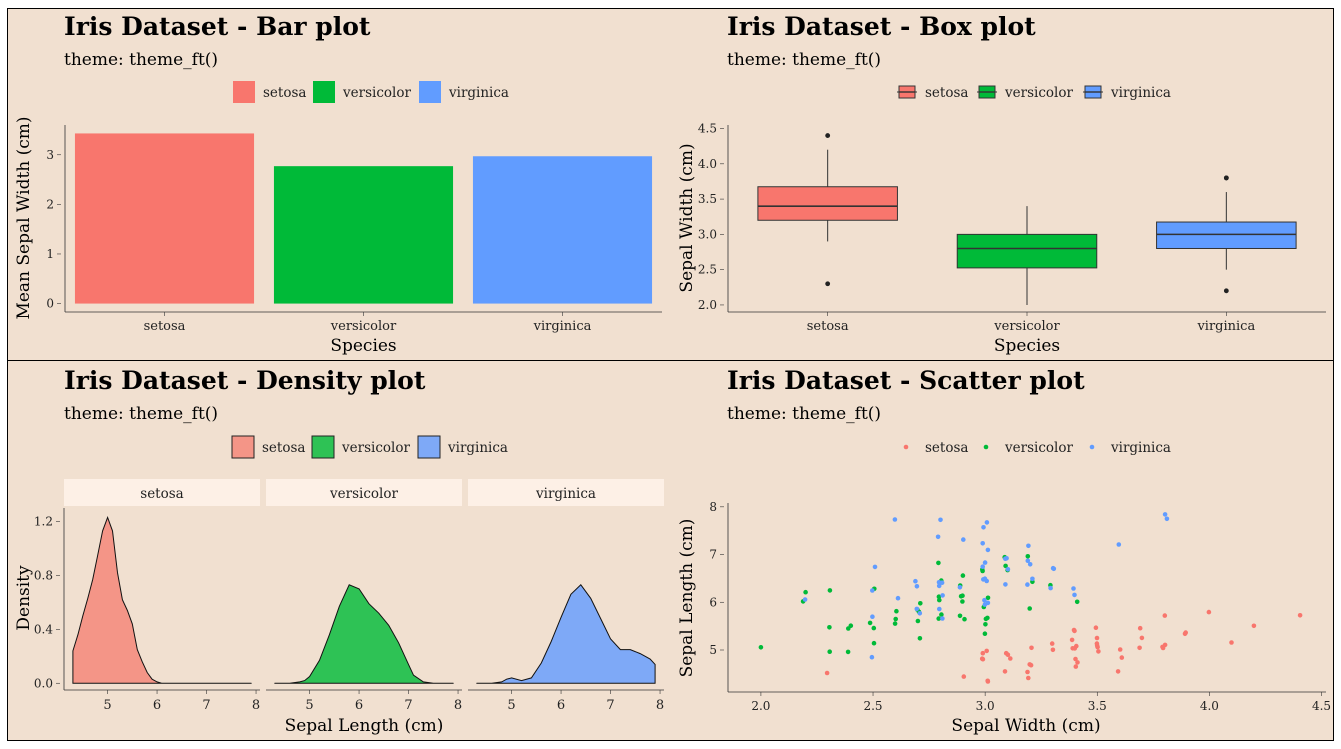  Describe the element at coordinates (707, 164) in the screenshot. I see `y-tick-label: 4.0` at that location.